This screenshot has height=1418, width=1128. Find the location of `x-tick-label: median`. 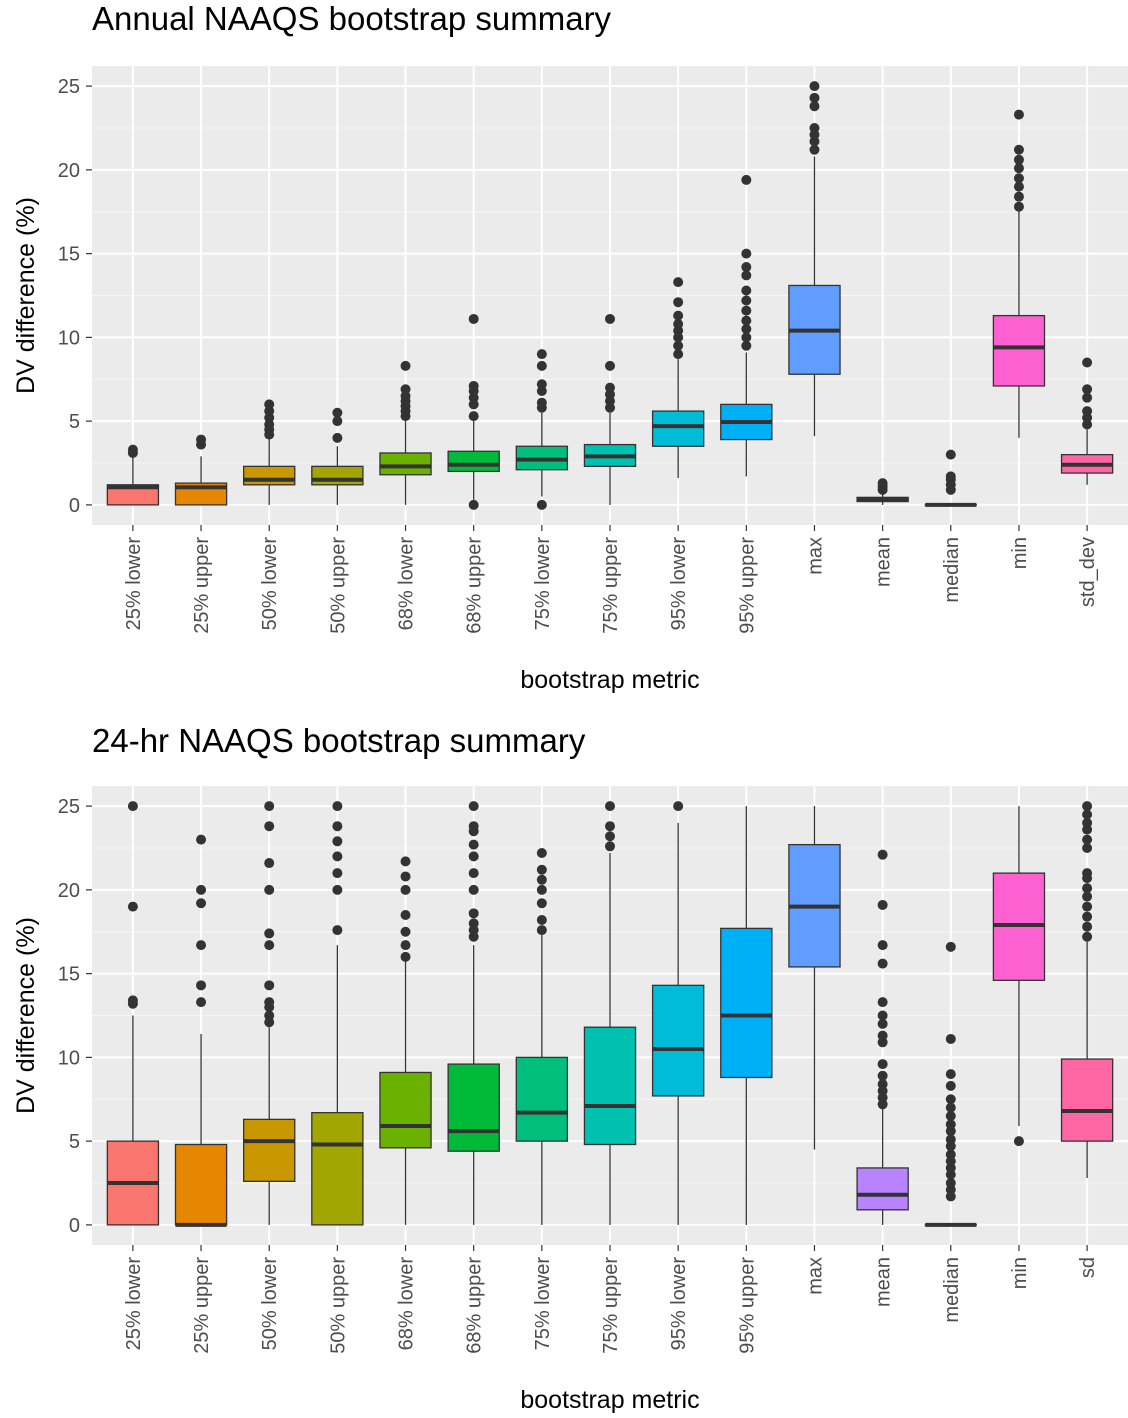

x-tick-label: median is located at coordinates (952, 570).